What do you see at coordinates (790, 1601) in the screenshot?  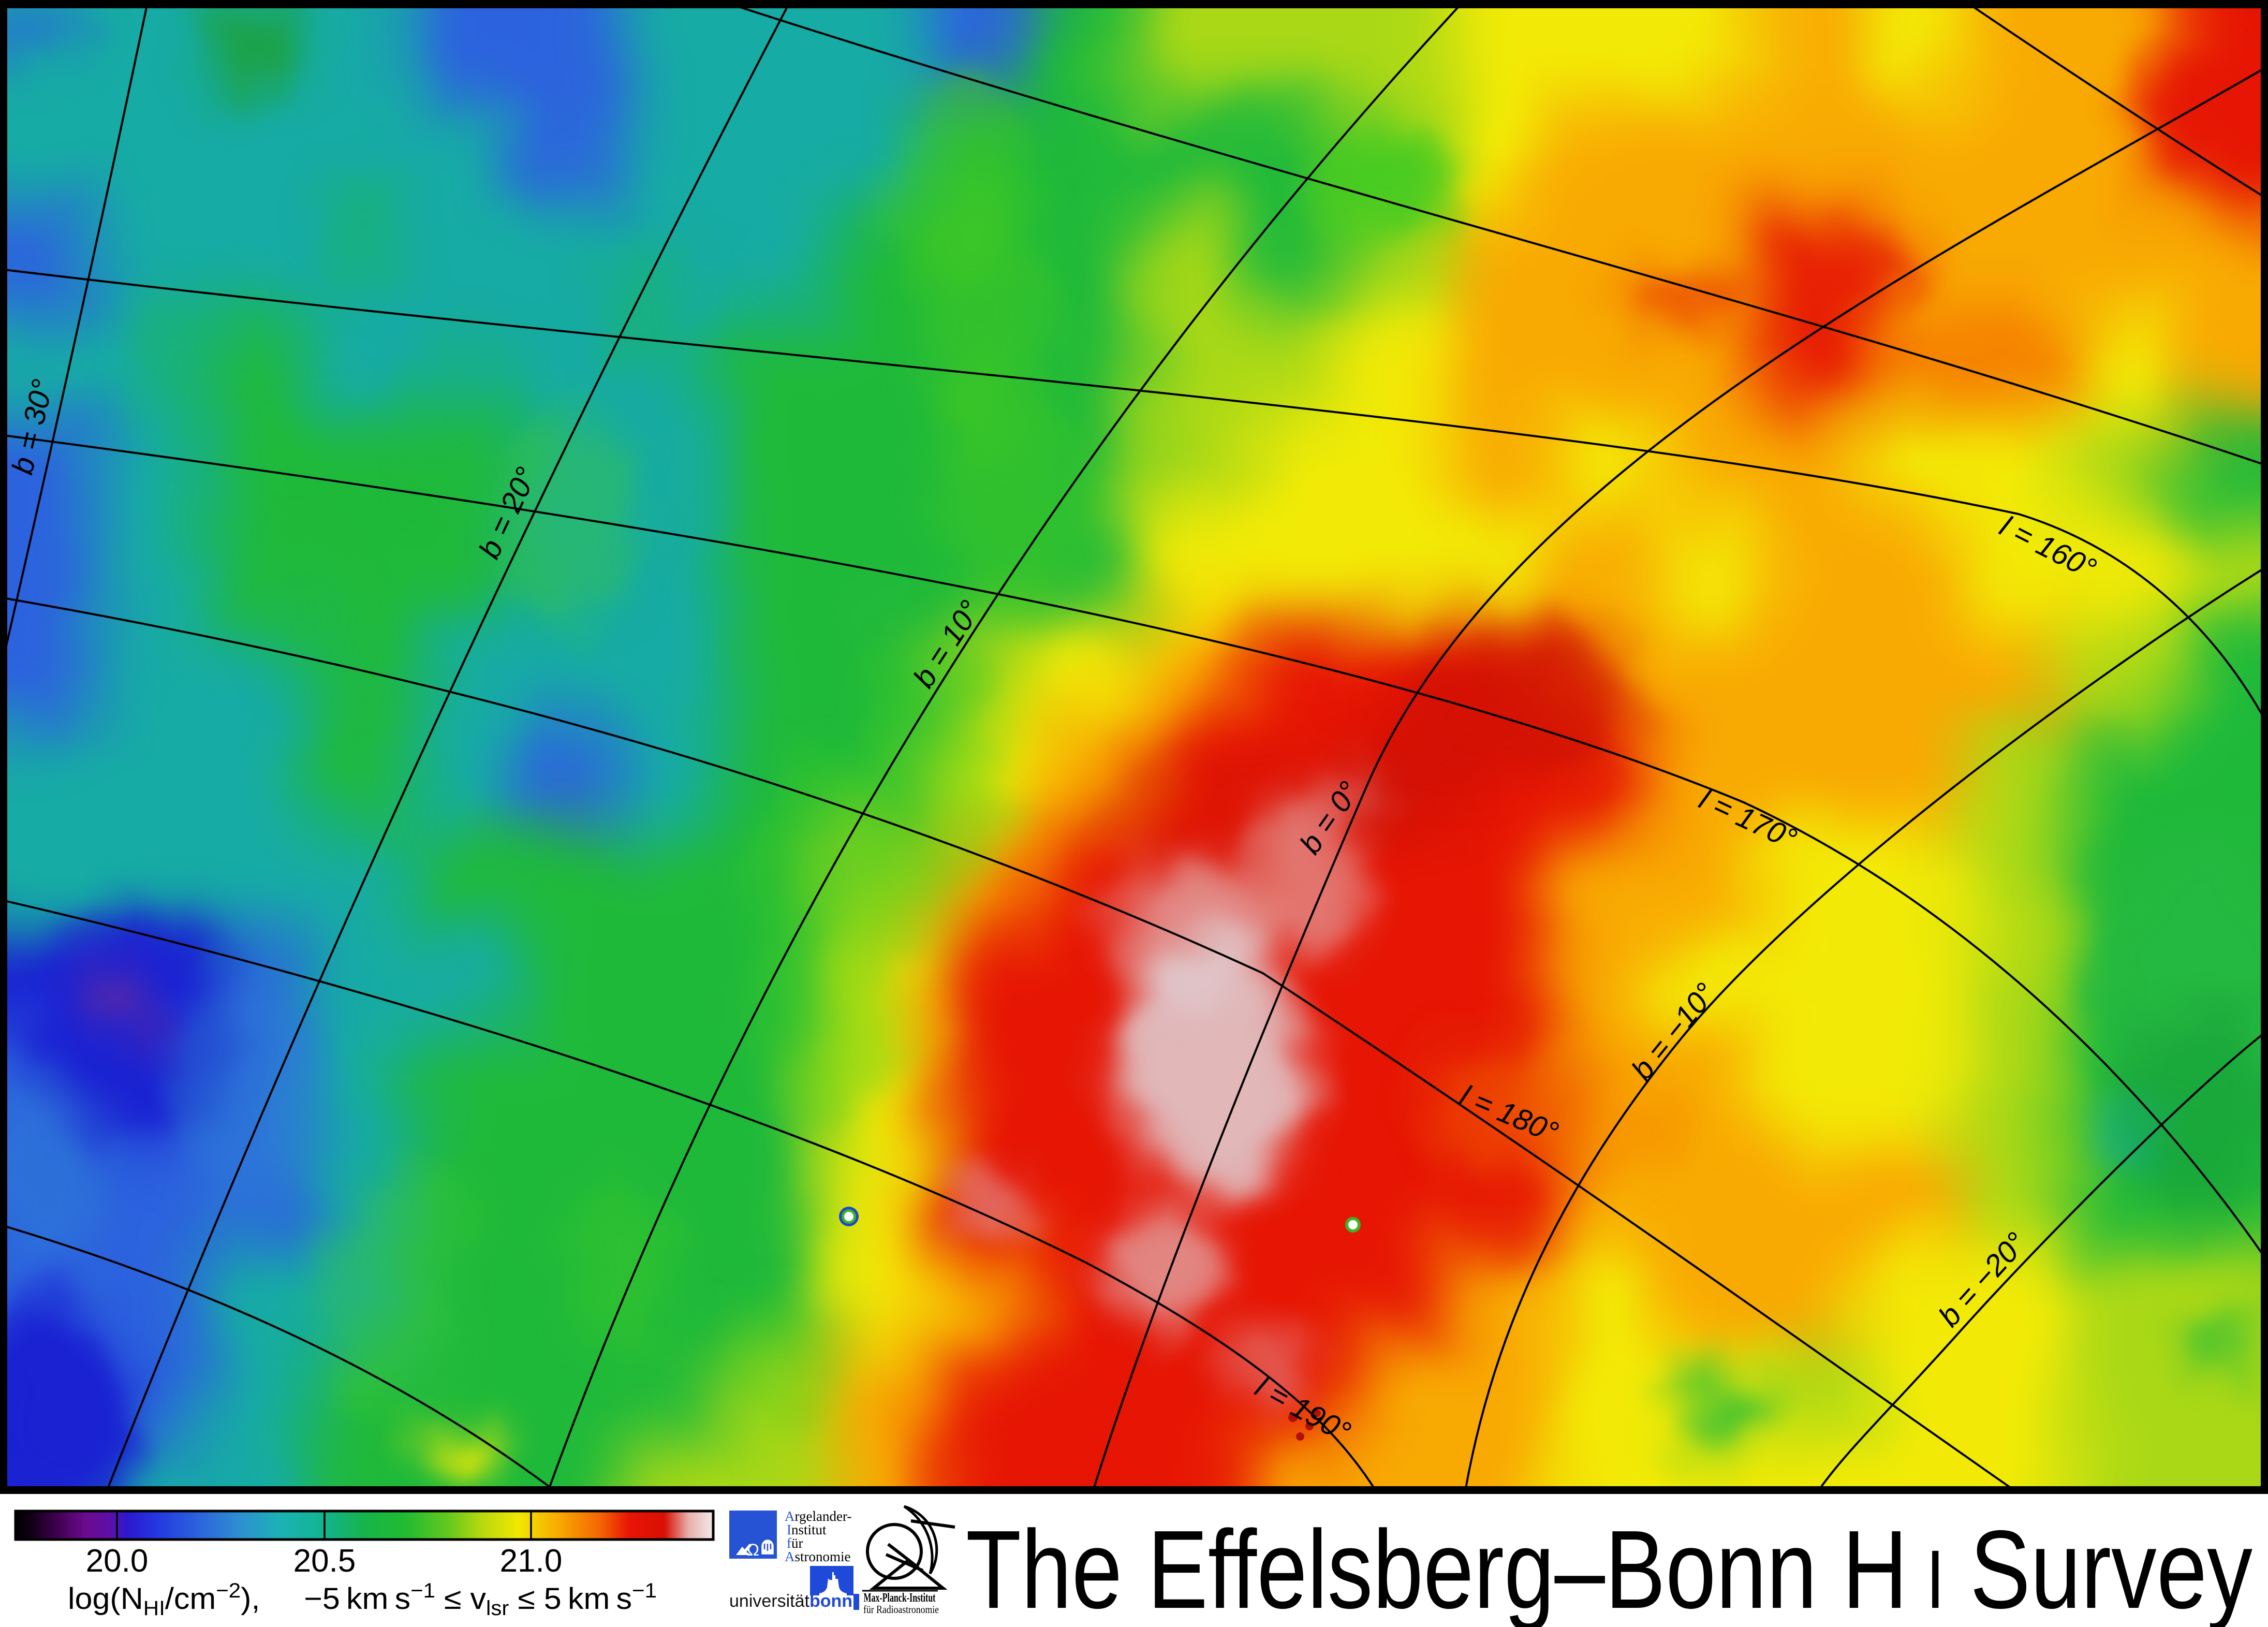 I see `svg-text: universitätbonn` at bounding box center [790, 1601].